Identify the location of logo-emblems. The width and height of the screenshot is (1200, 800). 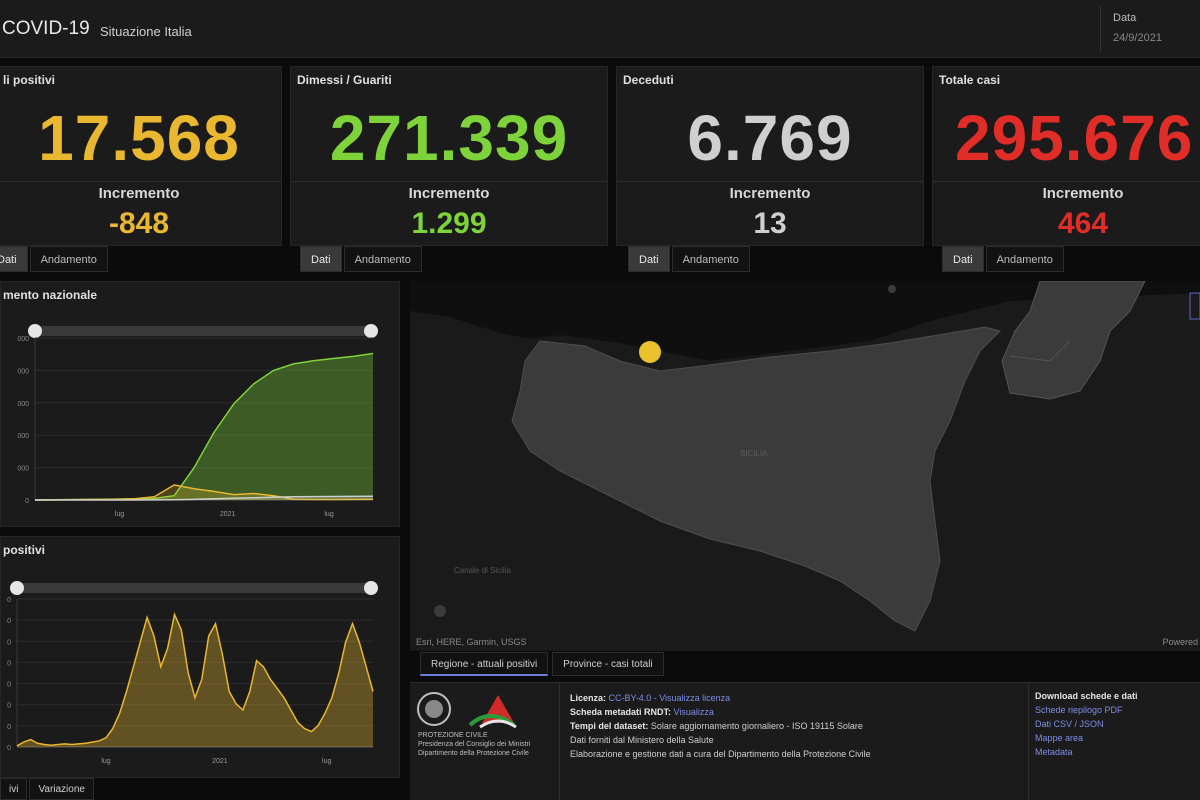
(467, 710).